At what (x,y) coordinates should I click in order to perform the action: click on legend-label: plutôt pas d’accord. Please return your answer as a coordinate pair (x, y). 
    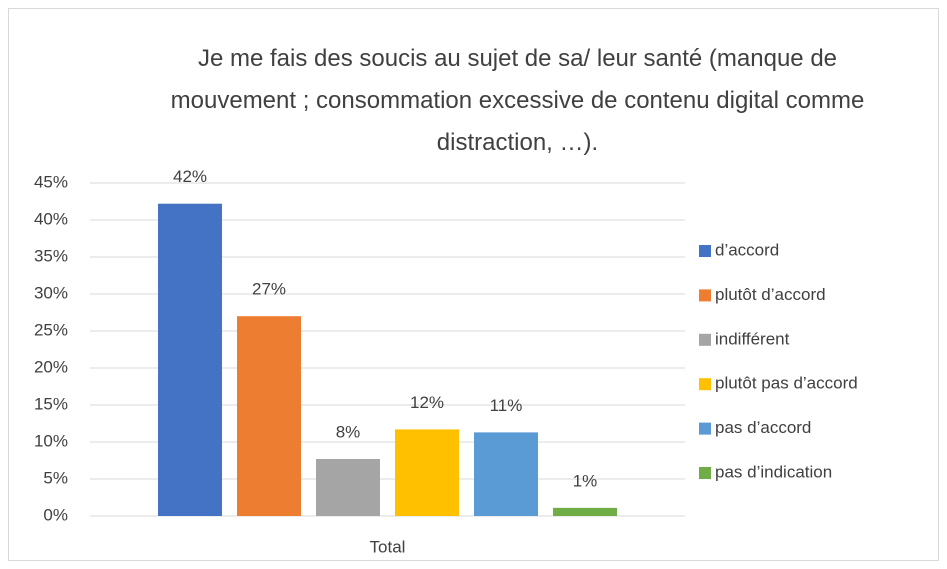
    Looking at the image, I should click on (786, 383).